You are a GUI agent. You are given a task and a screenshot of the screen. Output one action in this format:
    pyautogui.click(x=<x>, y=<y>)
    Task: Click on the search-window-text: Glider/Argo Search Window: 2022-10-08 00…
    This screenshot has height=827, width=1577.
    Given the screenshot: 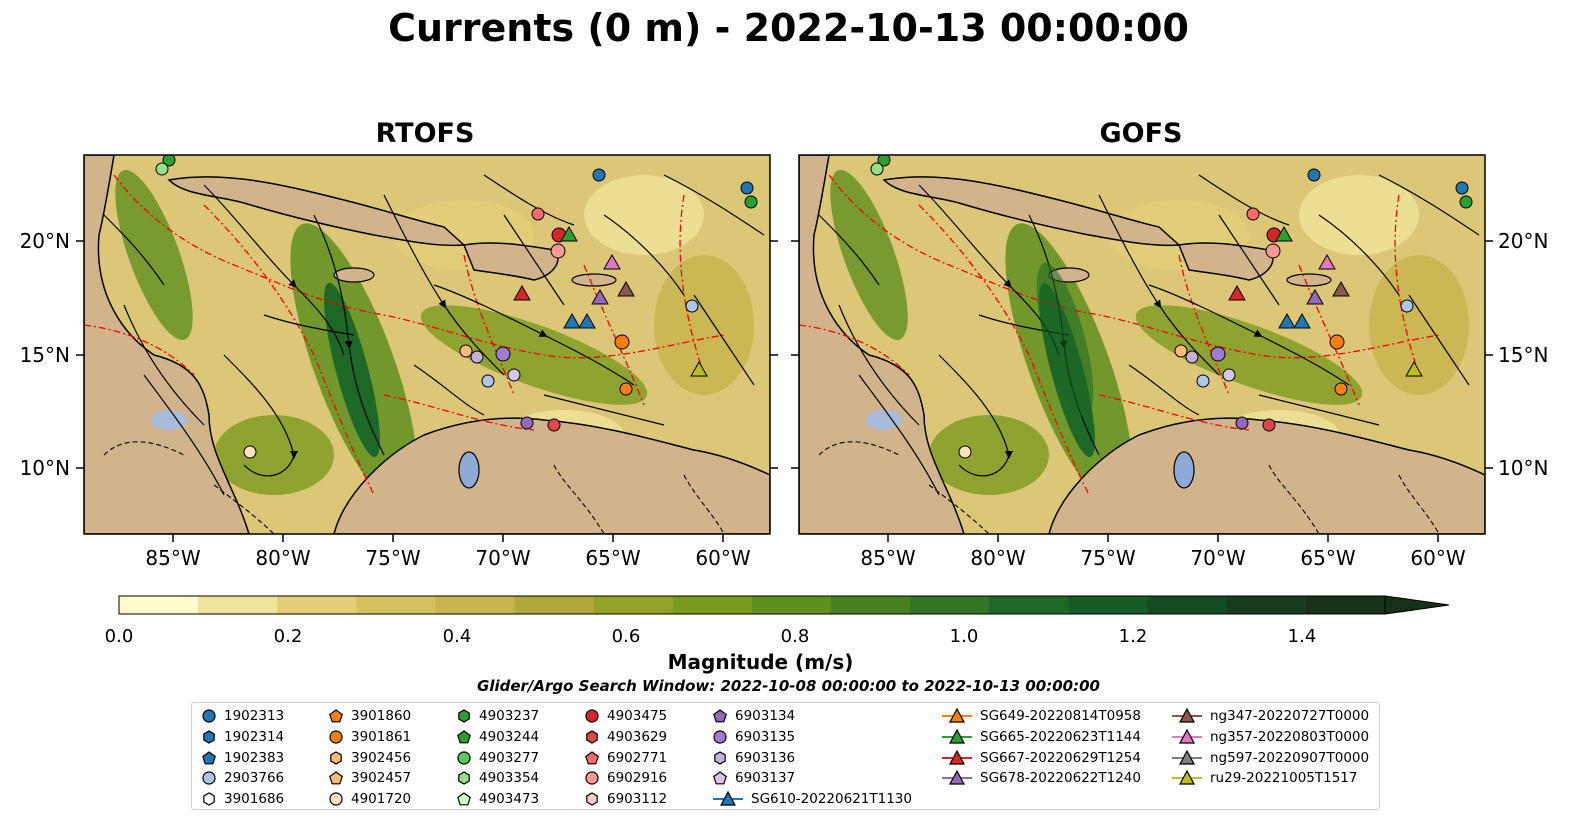 What is the action you would take?
    pyautogui.click(x=788, y=686)
    